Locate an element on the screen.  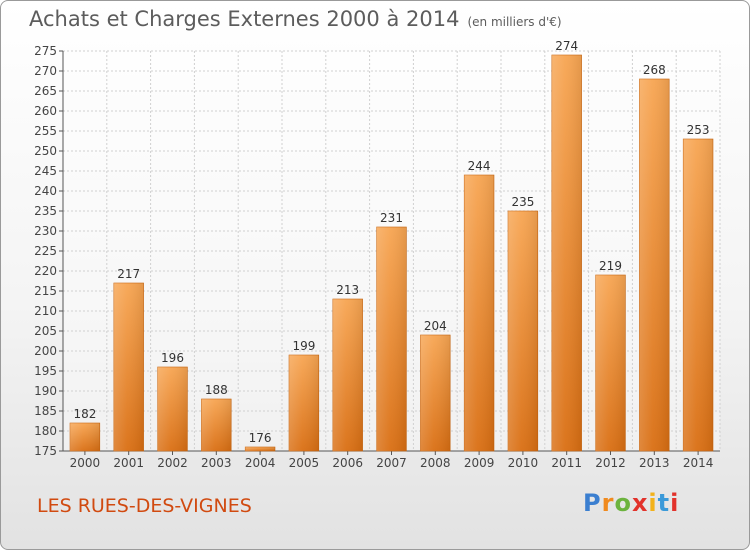
data-label: 213 is located at coordinates (347, 290).